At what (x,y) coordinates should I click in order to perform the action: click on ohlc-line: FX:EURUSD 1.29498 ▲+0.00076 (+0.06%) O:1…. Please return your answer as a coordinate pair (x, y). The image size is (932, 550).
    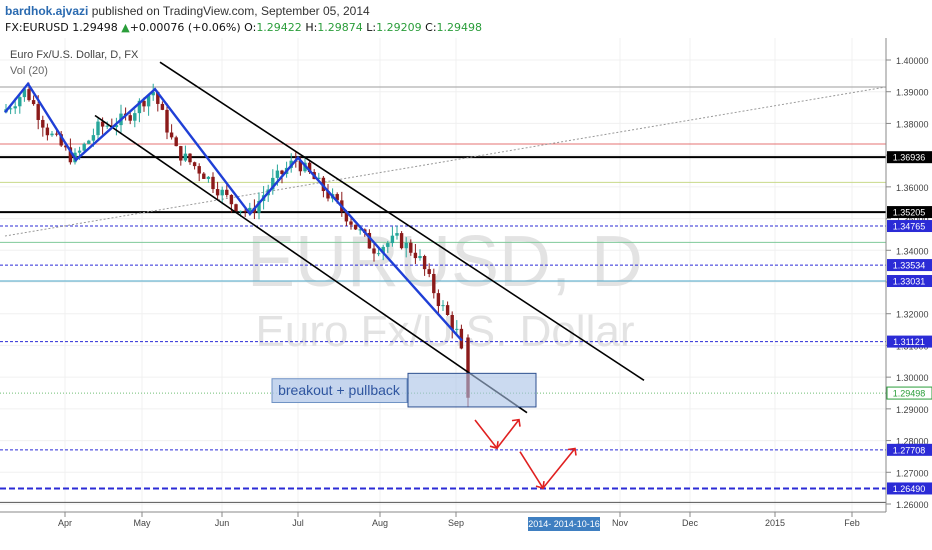
    Looking at the image, I should click on (243, 27).